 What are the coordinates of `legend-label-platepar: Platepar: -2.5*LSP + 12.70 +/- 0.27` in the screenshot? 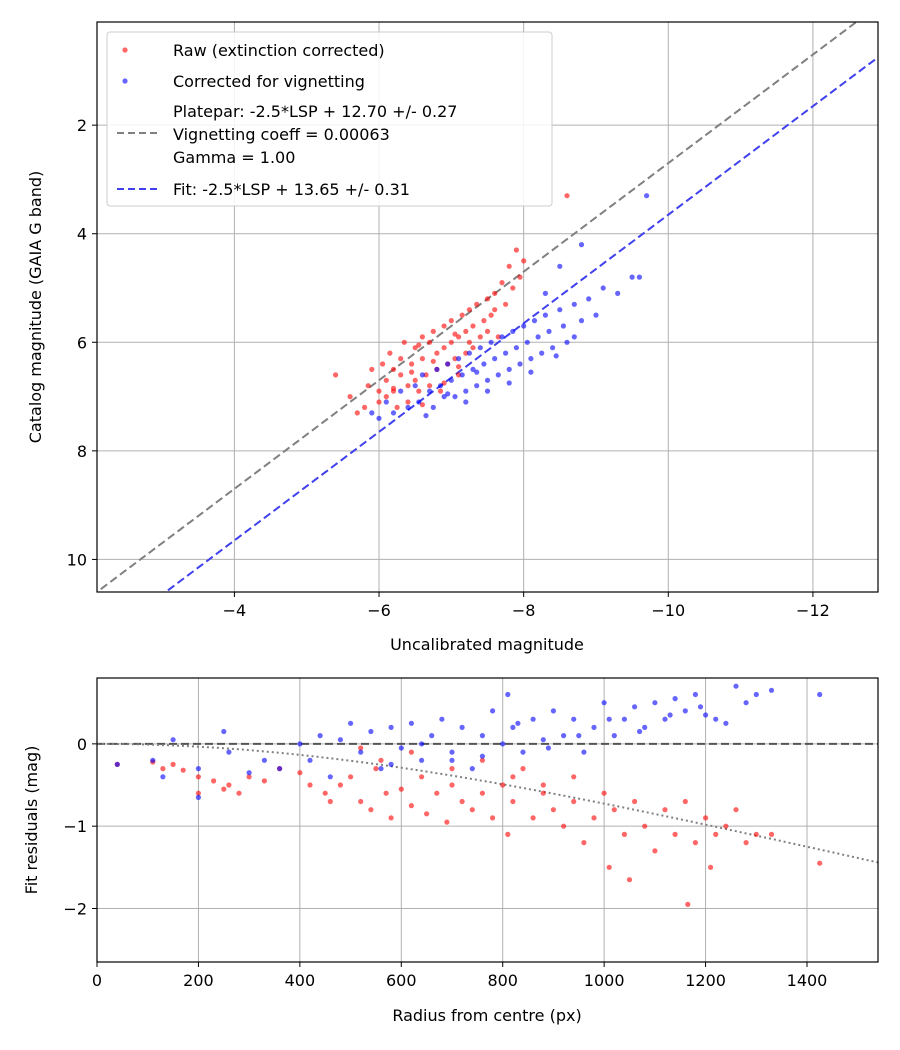 It's located at (315, 111).